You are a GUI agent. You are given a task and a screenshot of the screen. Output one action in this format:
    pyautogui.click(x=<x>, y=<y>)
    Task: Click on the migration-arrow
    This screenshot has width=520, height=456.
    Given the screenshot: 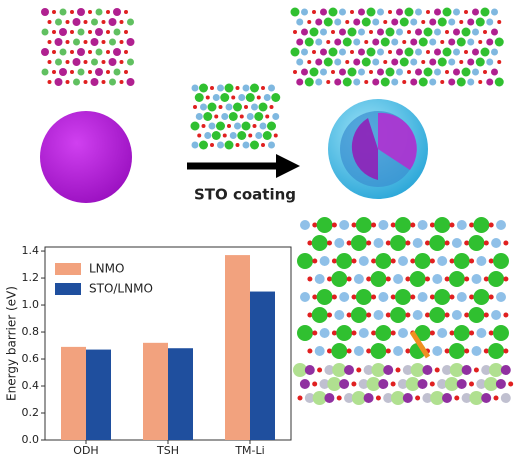 What is the action you would take?
    pyautogui.click(x=420, y=344)
    